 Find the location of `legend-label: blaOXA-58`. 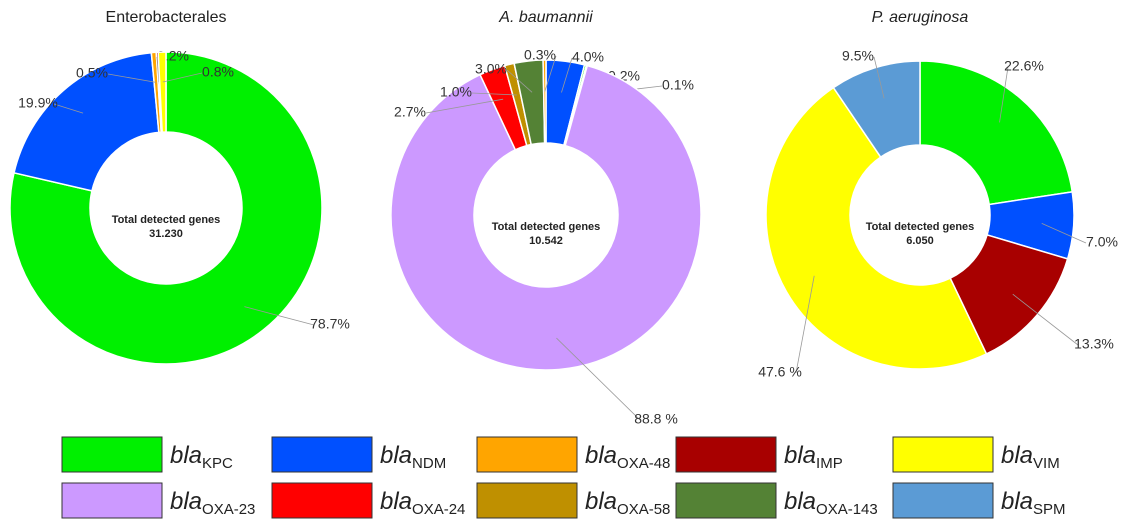

legend-label: blaOXA-58 is located at coordinates (627, 503).